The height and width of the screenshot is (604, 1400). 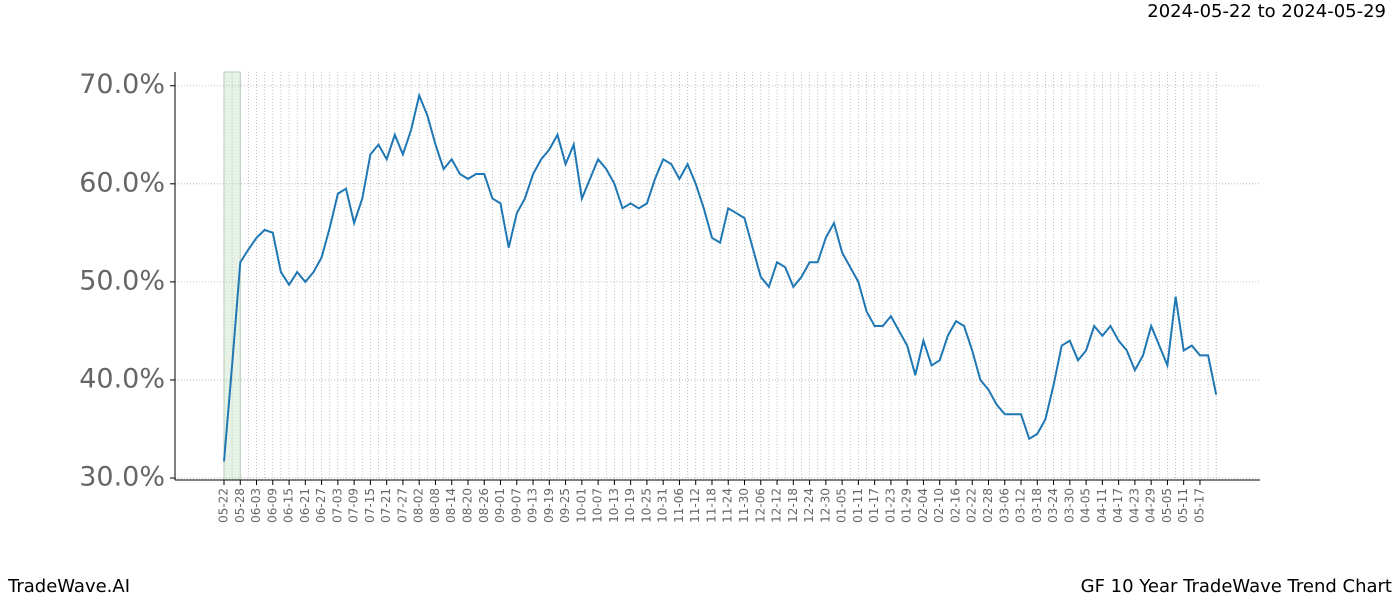 What do you see at coordinates (1086, 505) in the screenshot?
I see `x-tick-label: 04-05` at bounding box center [1086, 505].